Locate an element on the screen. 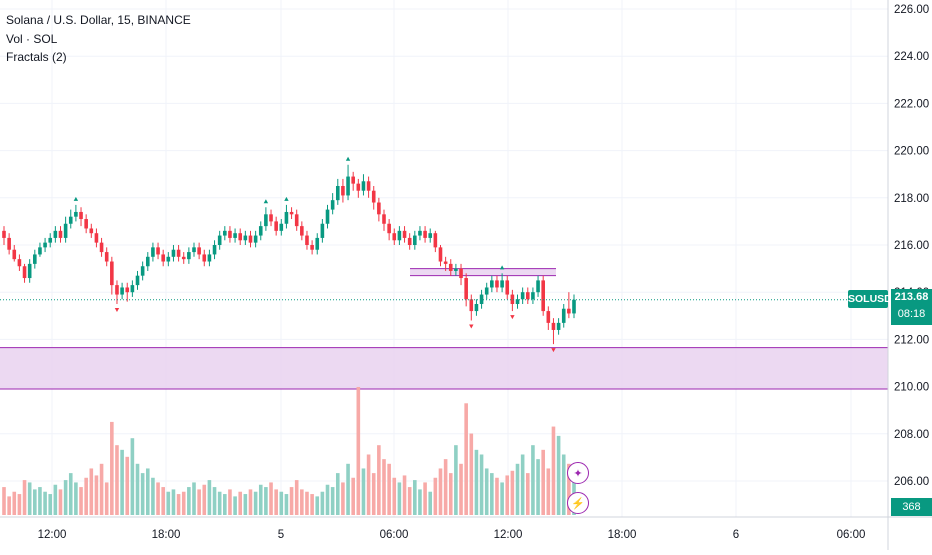 The height and width of the screenshot is (555, 932). fractals-indicator-label: Fractals (2) is located at coordinates (36, 57).